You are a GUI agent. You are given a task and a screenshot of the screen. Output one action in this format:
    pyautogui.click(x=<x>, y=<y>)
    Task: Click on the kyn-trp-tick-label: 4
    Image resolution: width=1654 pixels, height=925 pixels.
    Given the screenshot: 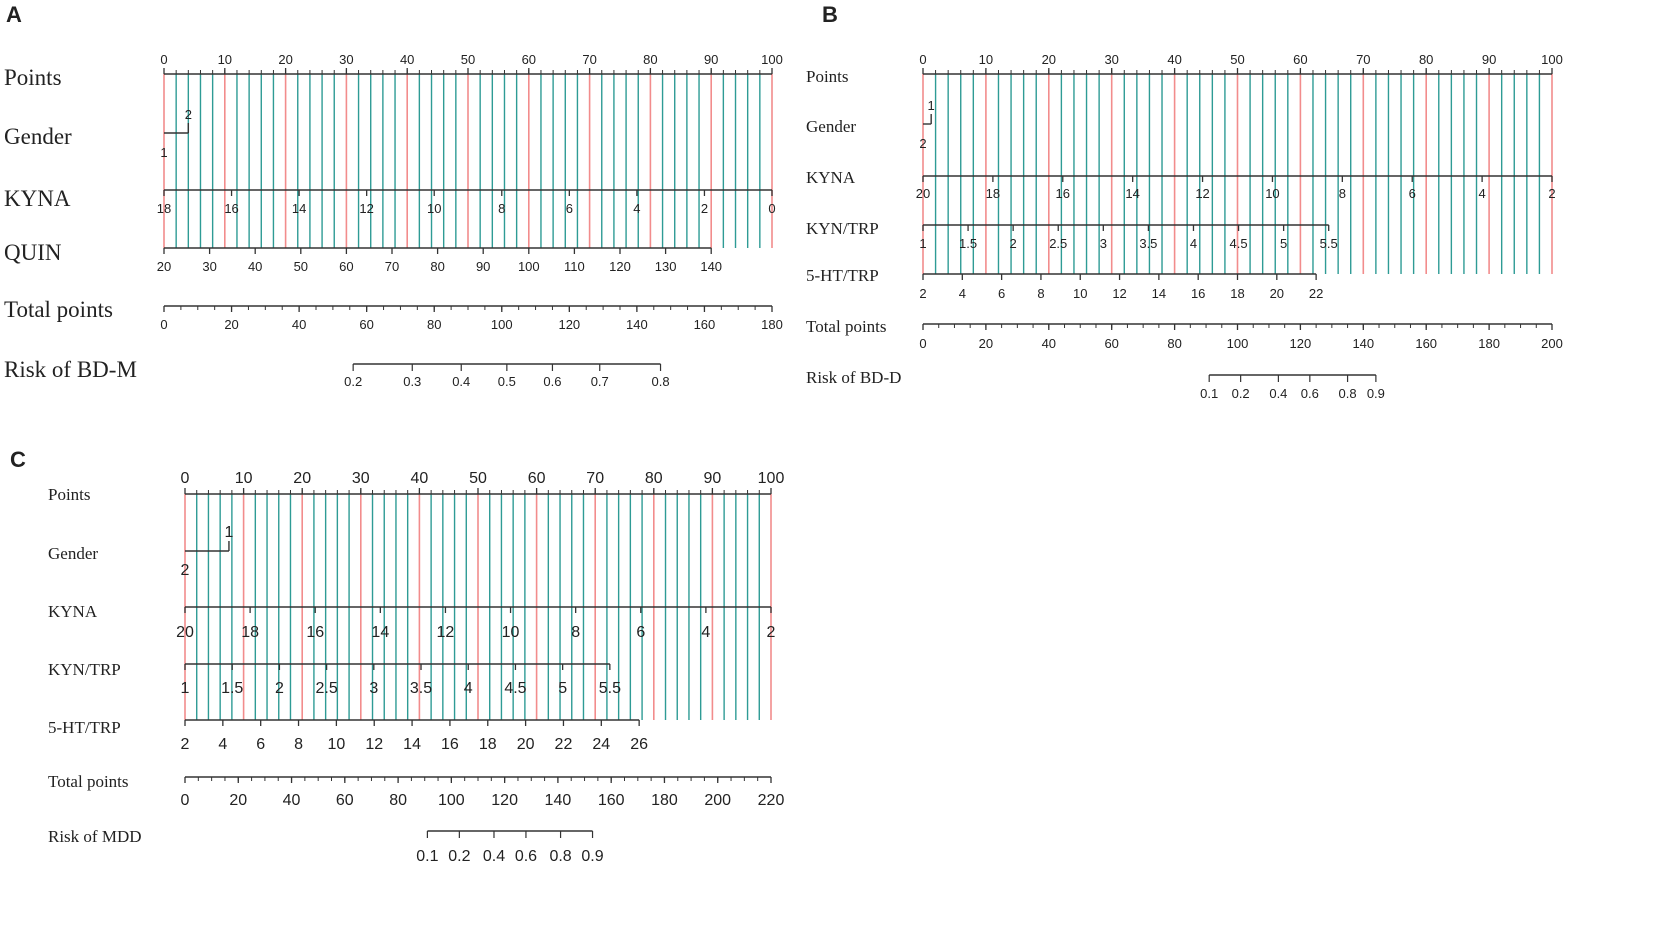 What is the action you would take?
    pyautogui.click(x=468, y=688)
    